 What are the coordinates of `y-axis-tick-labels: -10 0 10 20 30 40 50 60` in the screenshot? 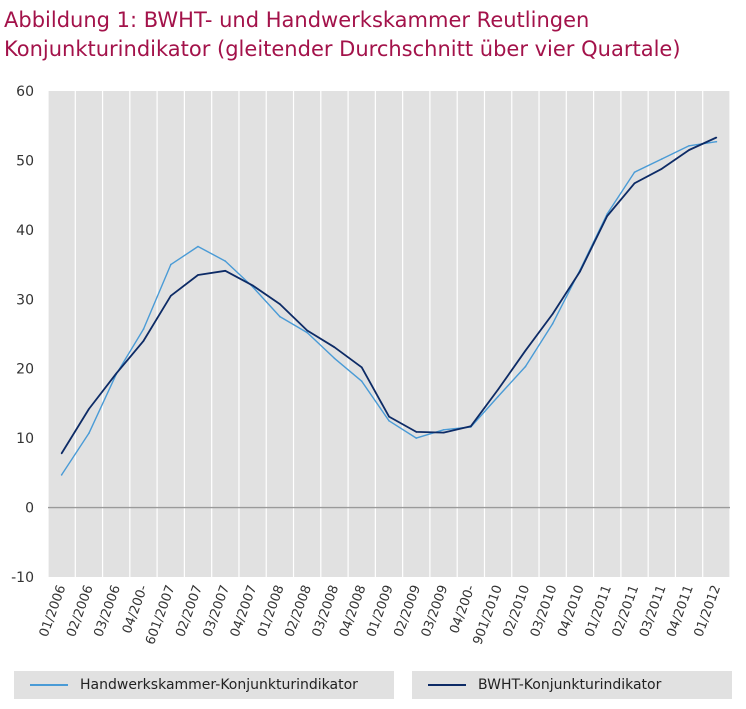 It's located at (22, 335).